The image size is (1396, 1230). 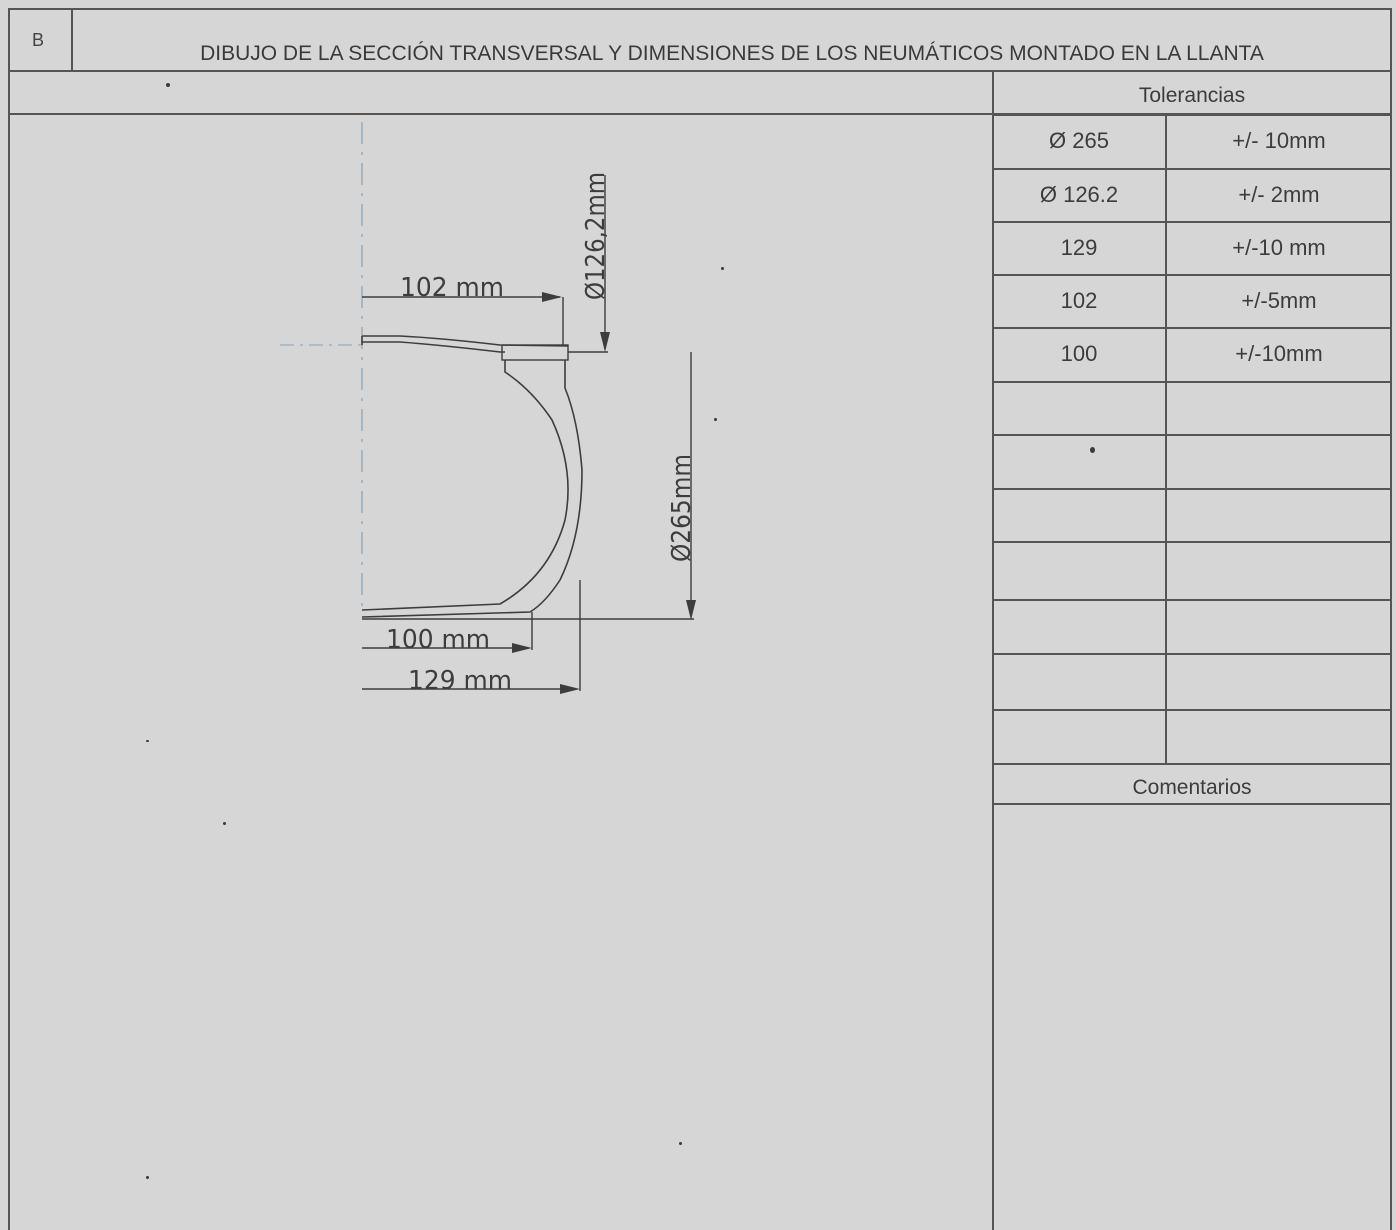 What do you see at coordinates (1166, 438) in the screenshot?
I see `table-column-divider` at bounding box center [1166, 438].